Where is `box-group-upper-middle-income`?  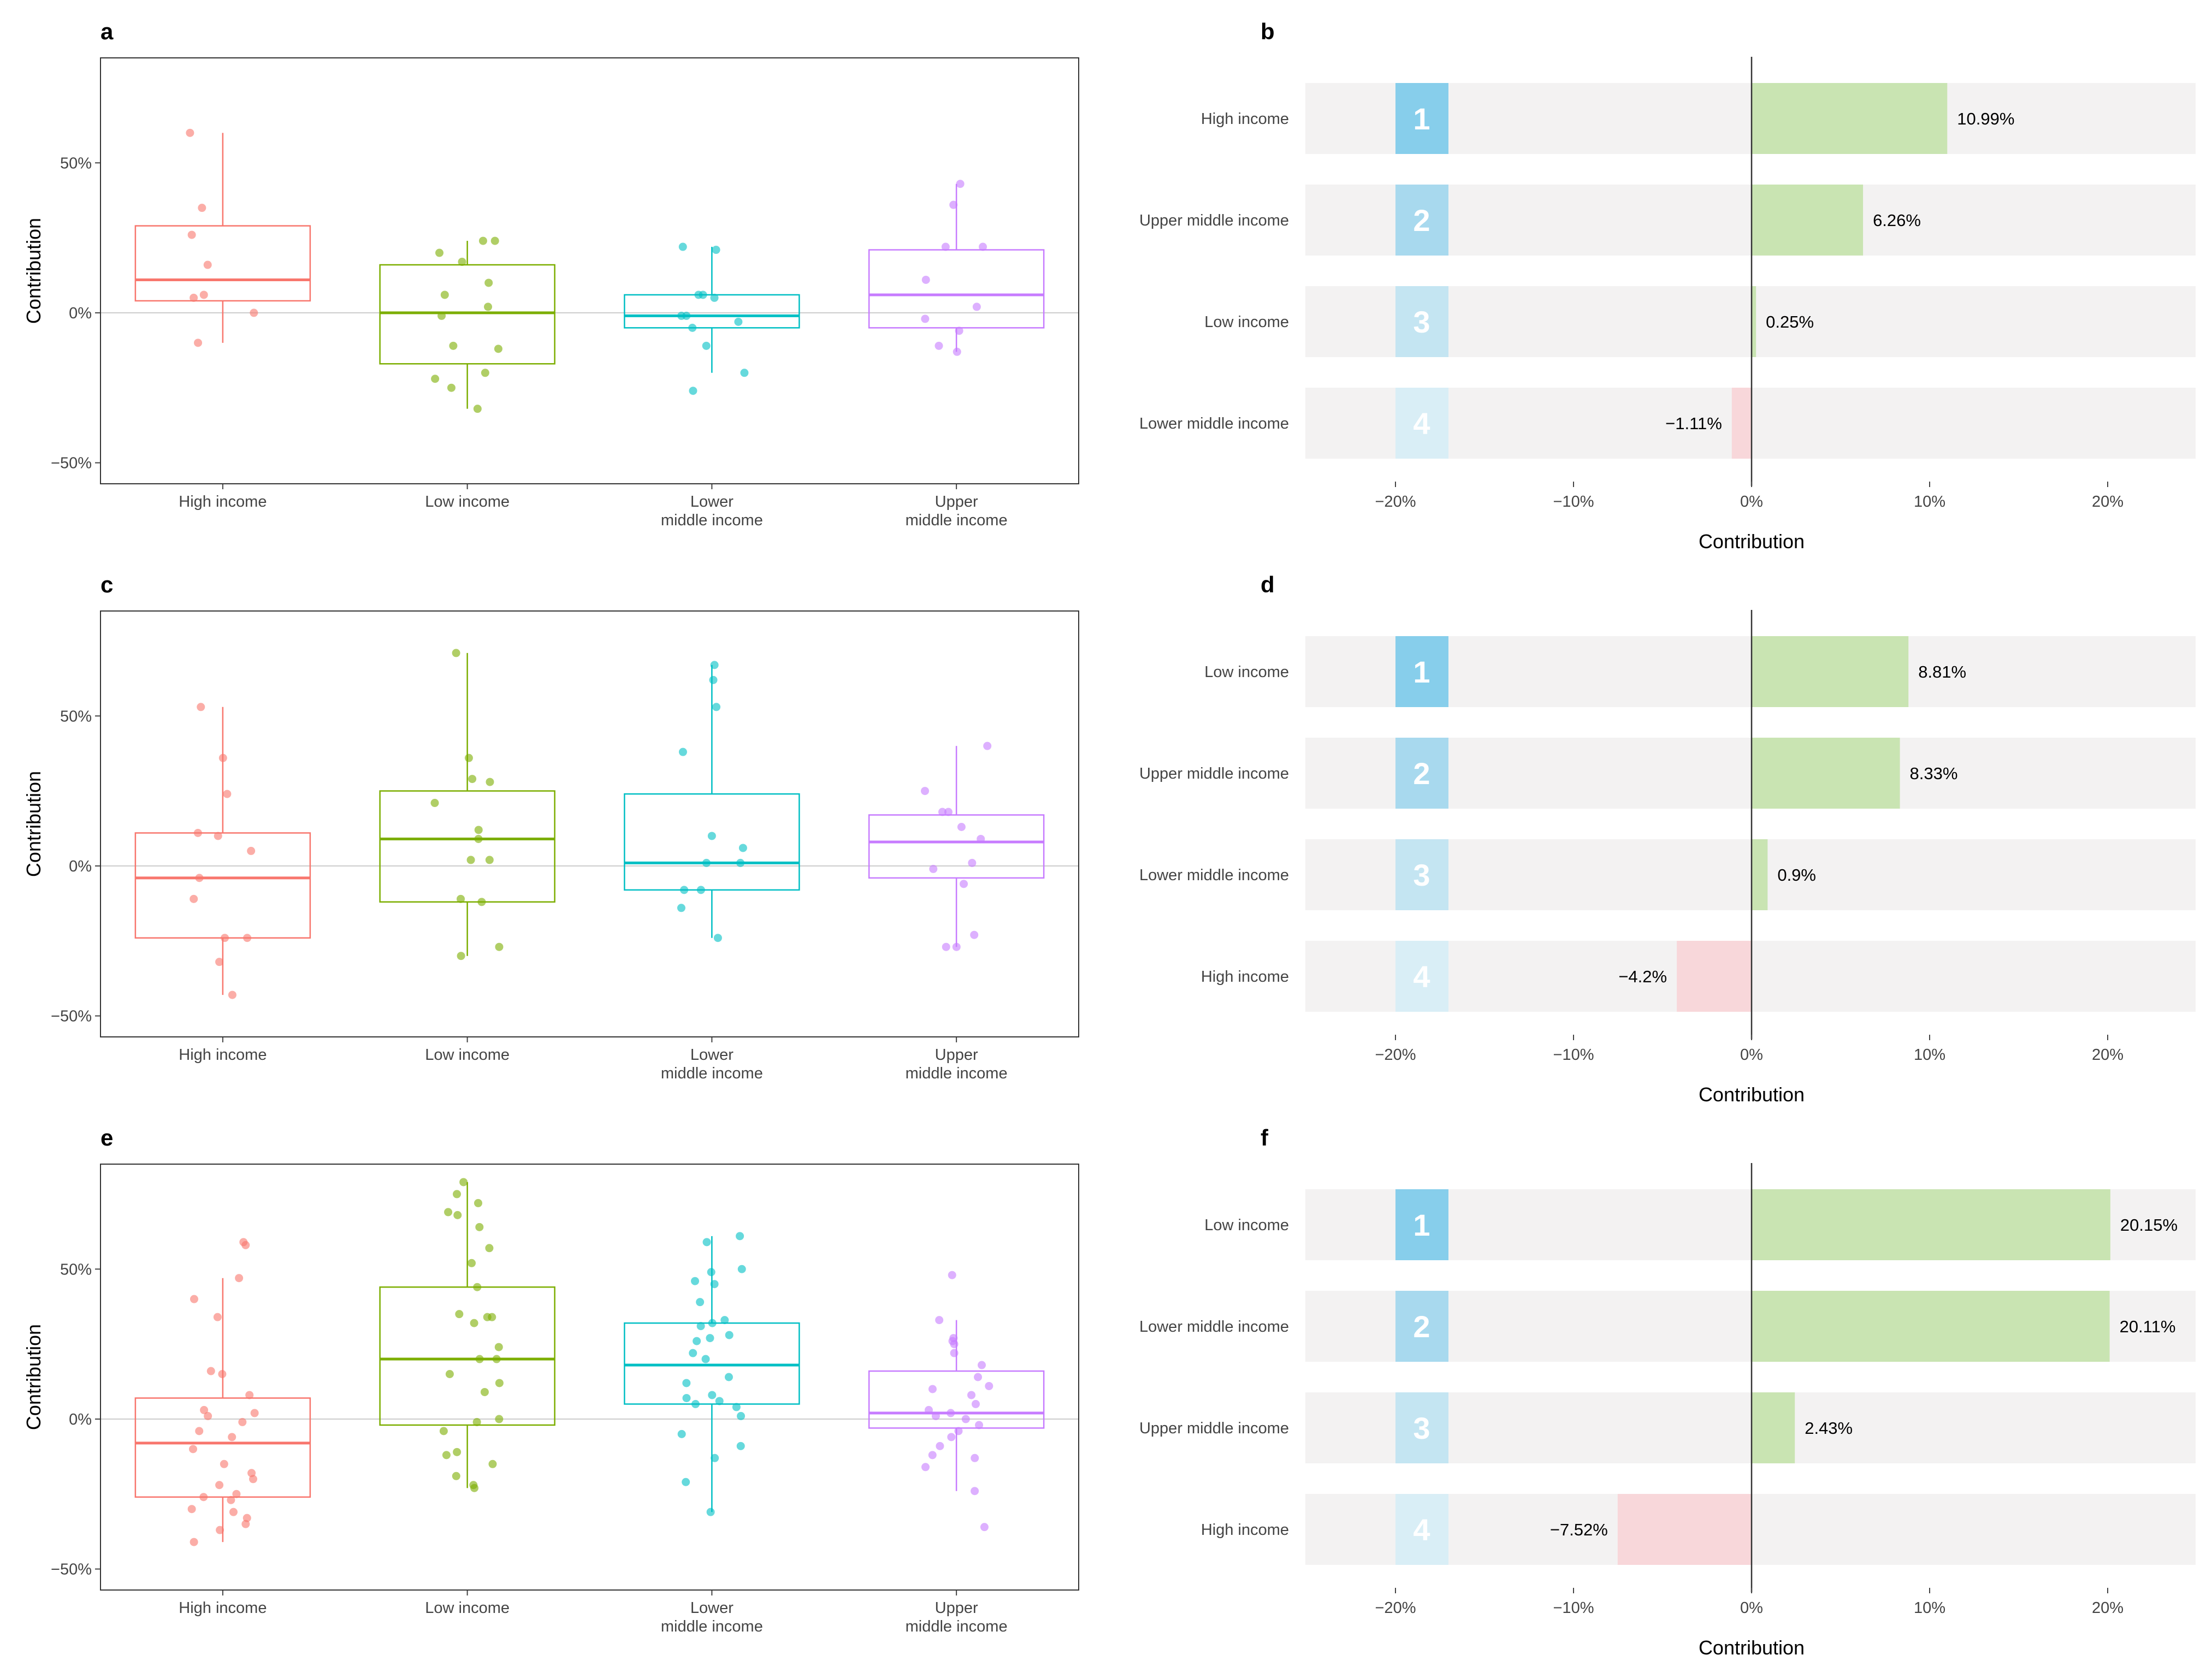 box-group-upper-middle-income is located at coordinates (956, 846).